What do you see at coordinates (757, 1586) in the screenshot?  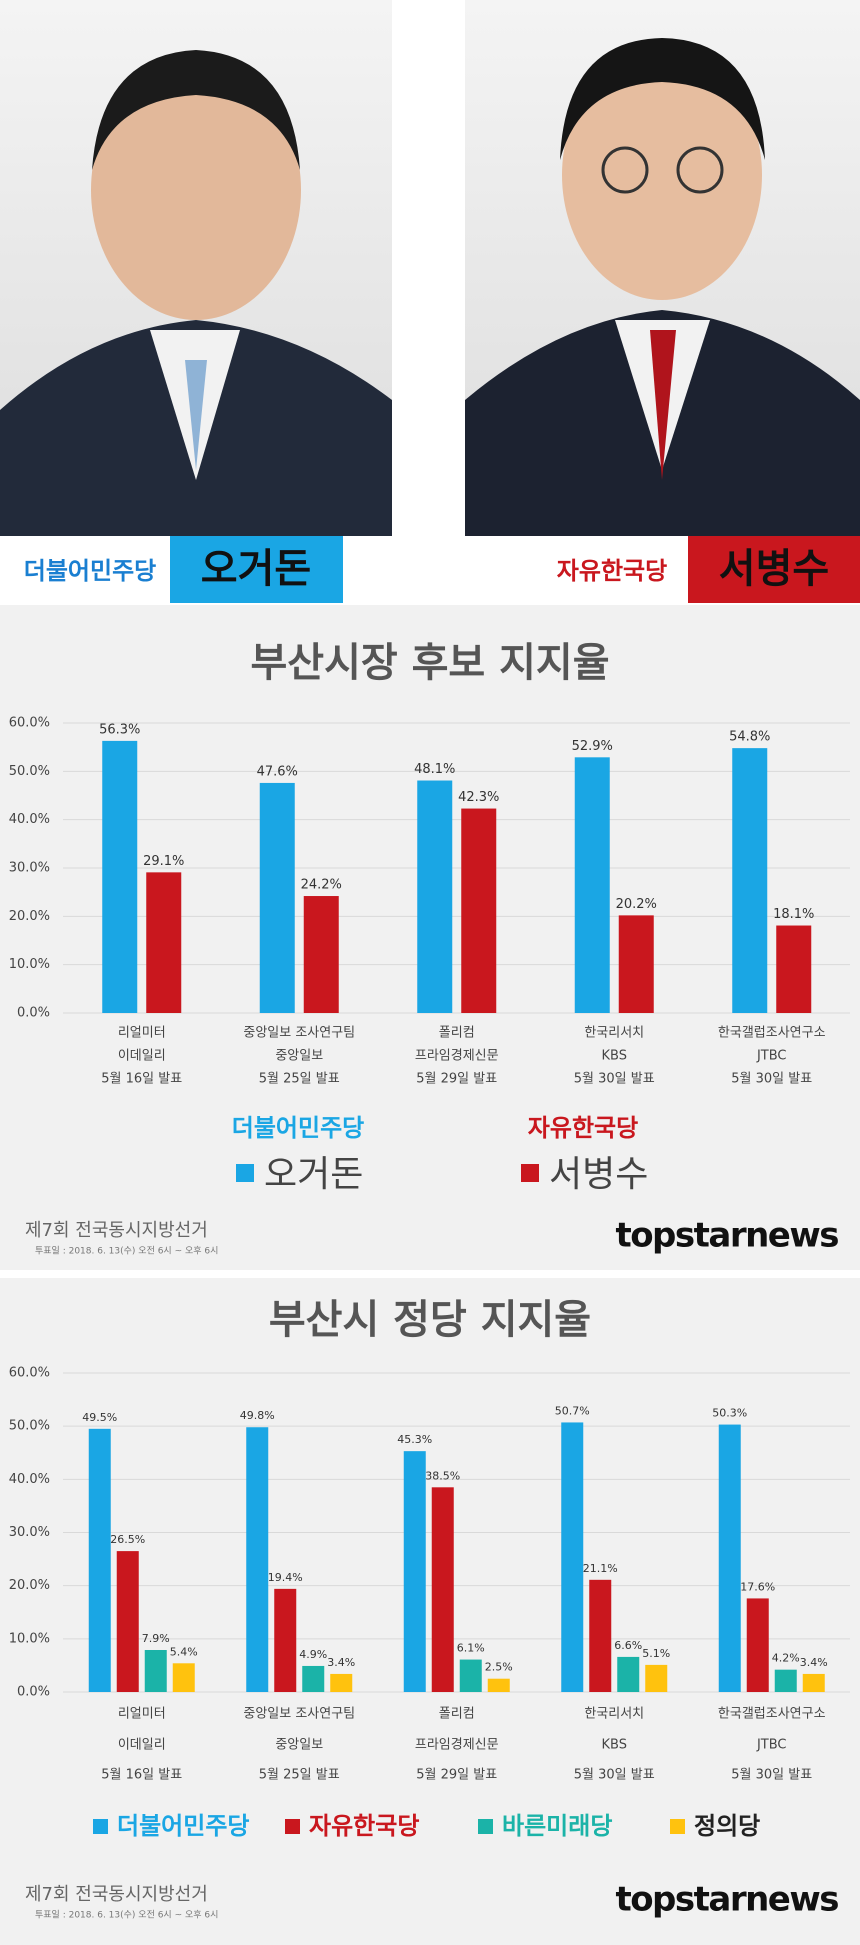 I see `value-label: 17.6%` at bounding box center [757, 1586].